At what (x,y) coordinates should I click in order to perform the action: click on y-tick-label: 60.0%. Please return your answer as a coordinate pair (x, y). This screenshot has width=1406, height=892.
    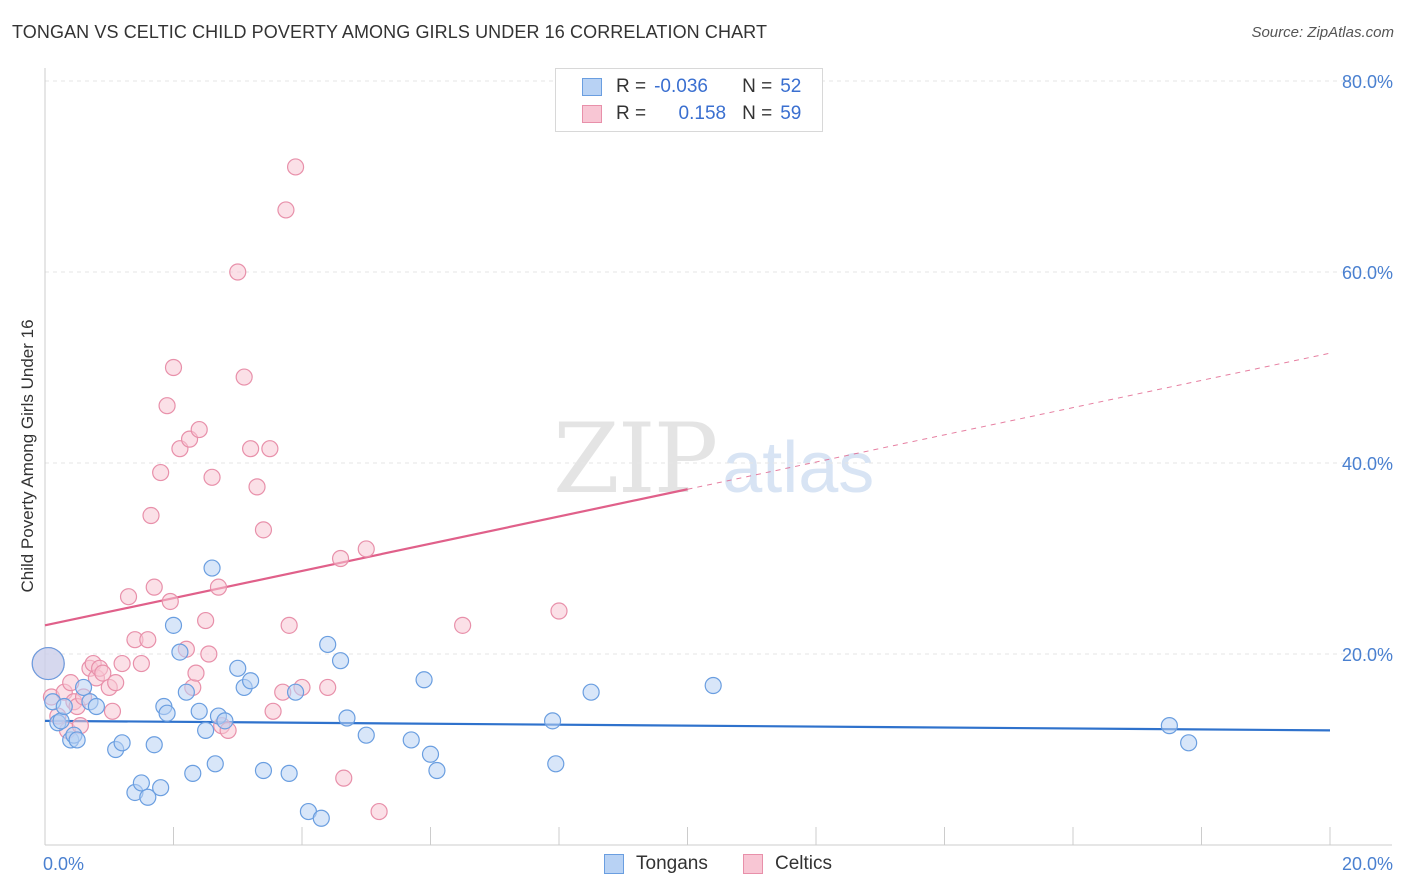
    Looking at the image, I should click on (1367, 273).